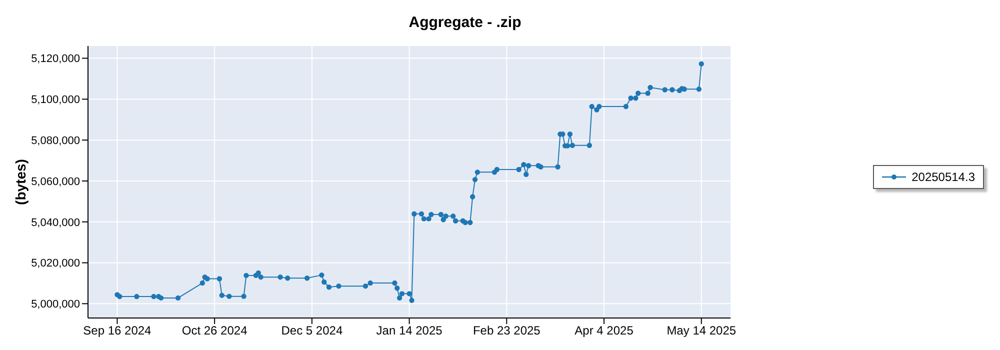 This screenshot has height=350, width=1000. What do you see at coordinates (55, 59) in the screenshot?
I see `y-tick-label: 5,120,000` at bounding box center [55, 59].